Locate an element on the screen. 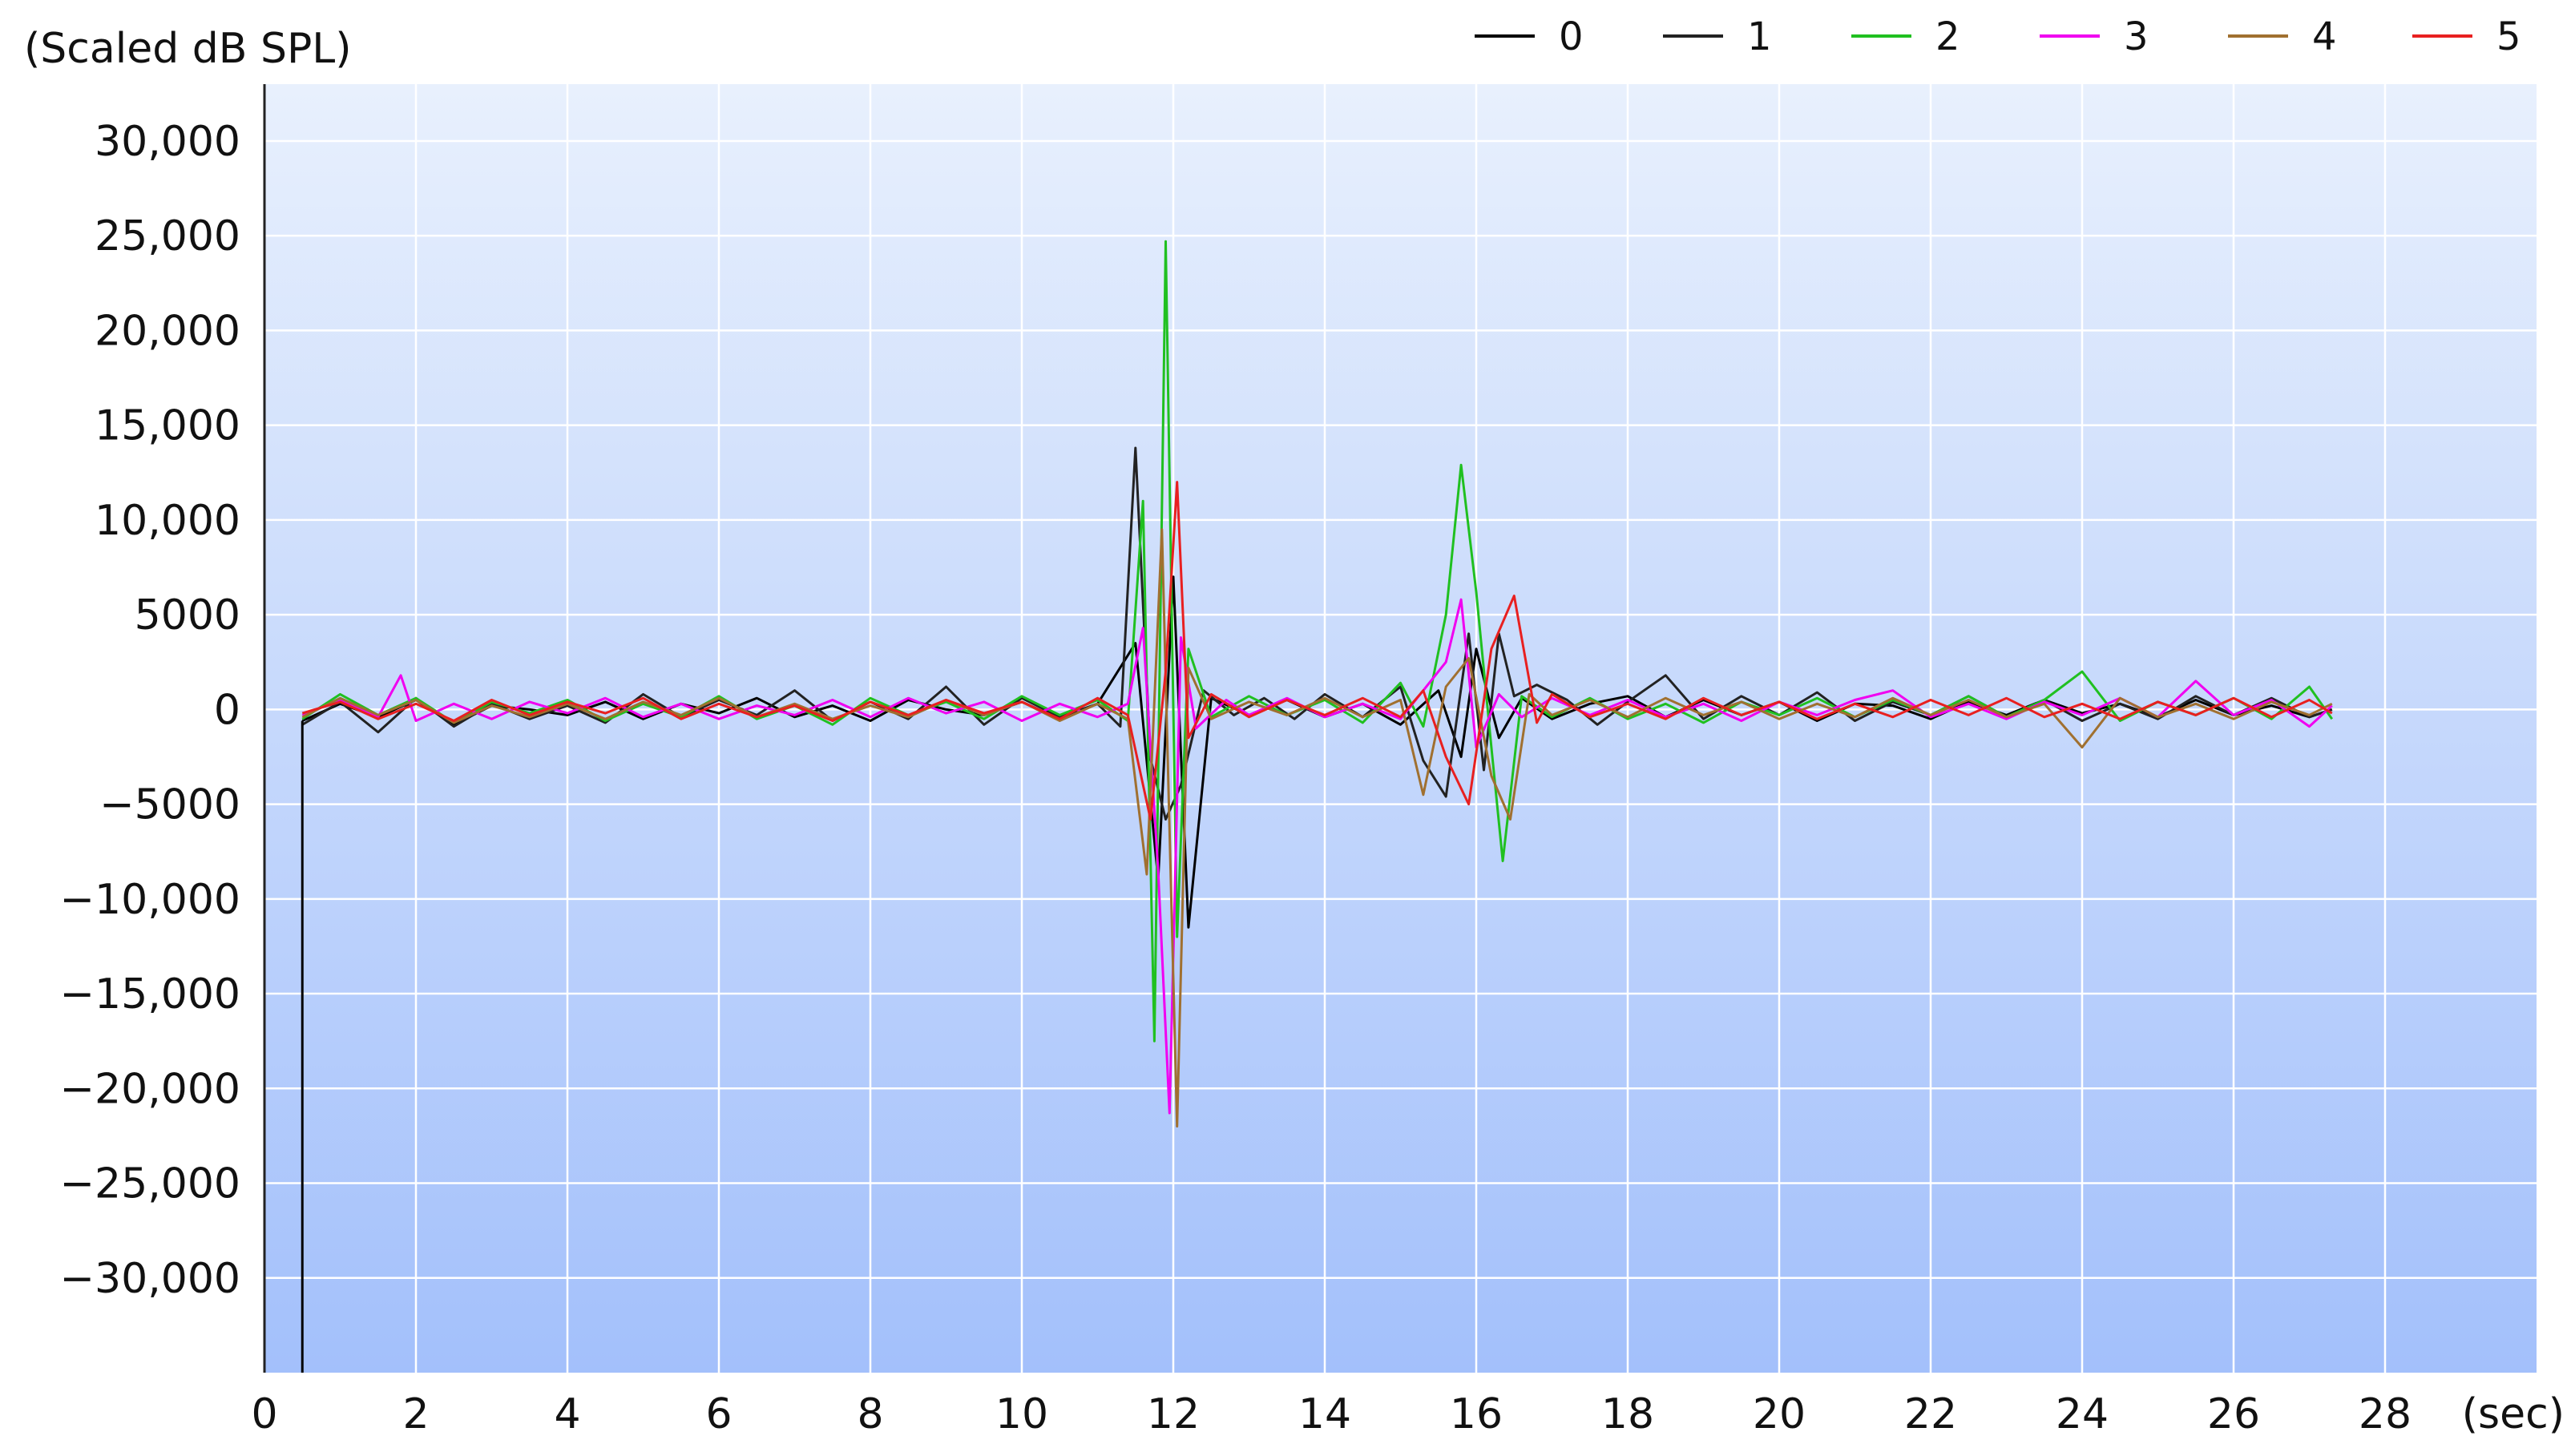 This screenshot has width=2575, height=1456. x-tick-label: 6 is located at coordinates (718, 1414).